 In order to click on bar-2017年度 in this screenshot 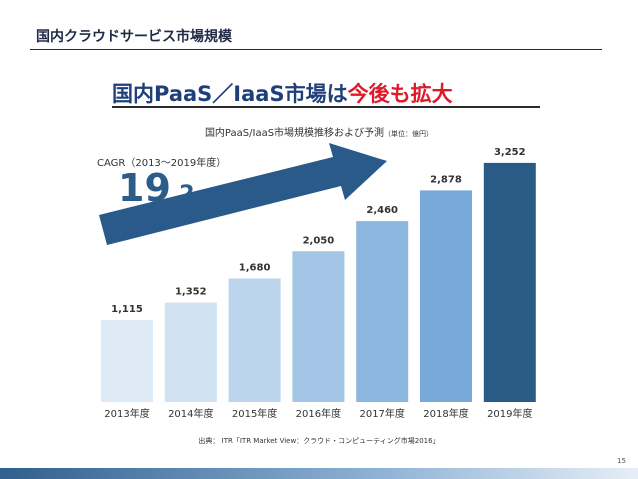, I will do `click(382, 311)`.